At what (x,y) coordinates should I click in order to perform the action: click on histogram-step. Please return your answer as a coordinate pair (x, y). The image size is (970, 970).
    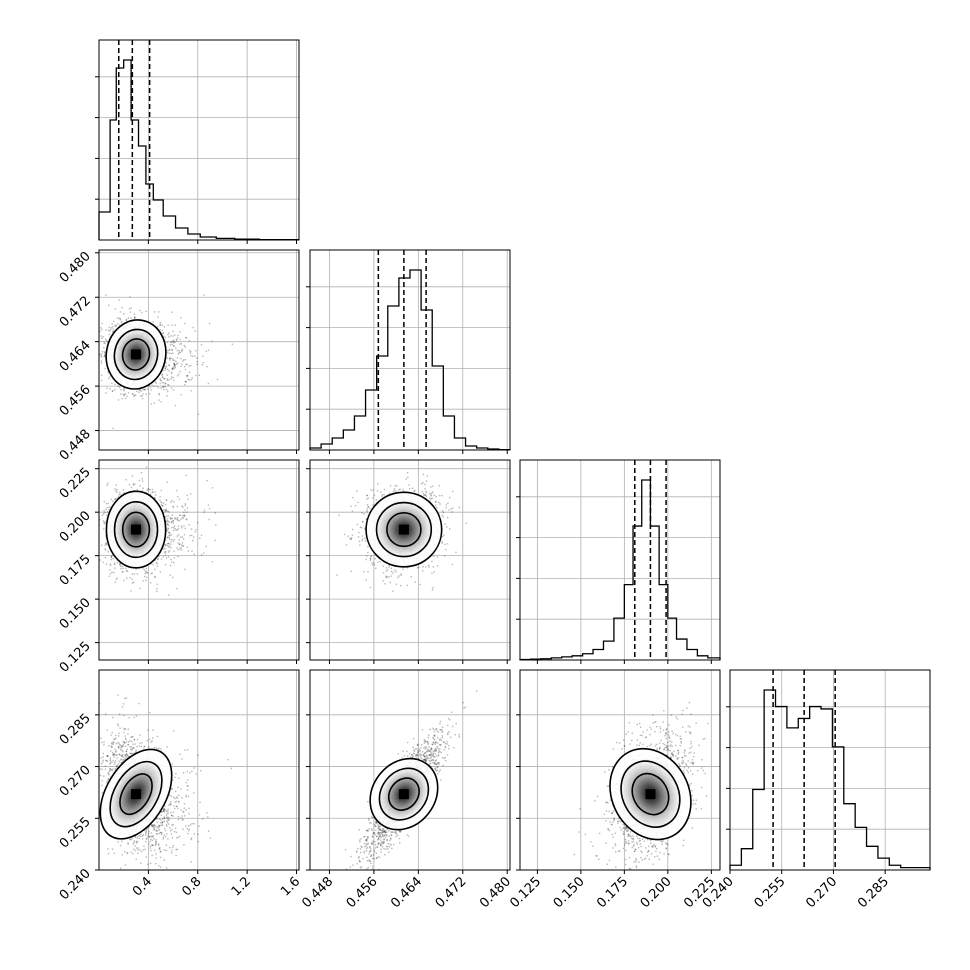
    Looking at the image, I should click on (620, 570).